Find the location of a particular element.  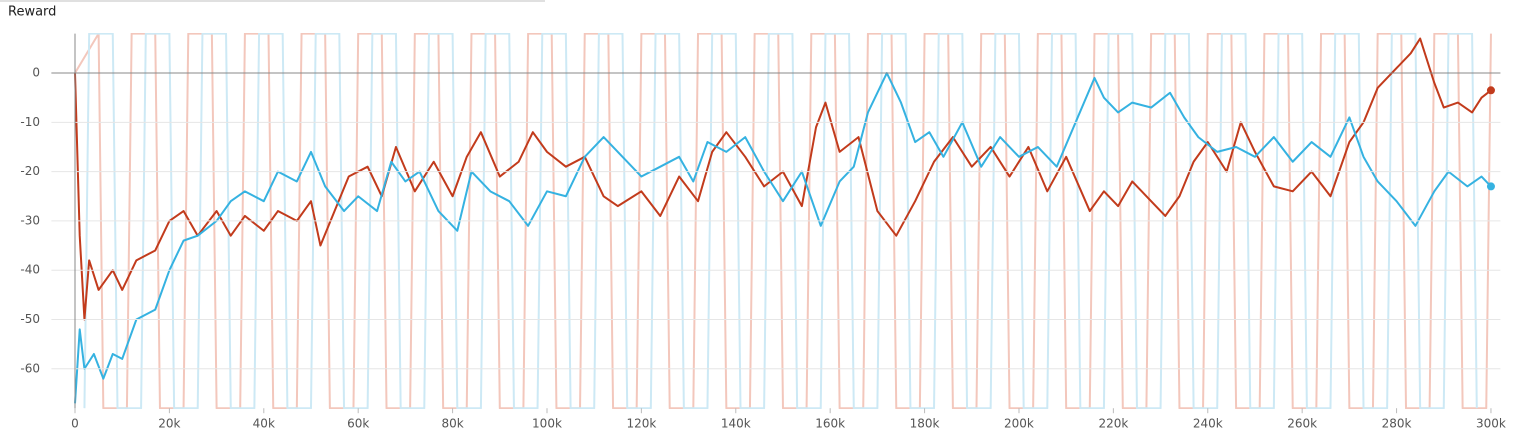

y-tick-label: -50 is located at coordinates (30, 319).